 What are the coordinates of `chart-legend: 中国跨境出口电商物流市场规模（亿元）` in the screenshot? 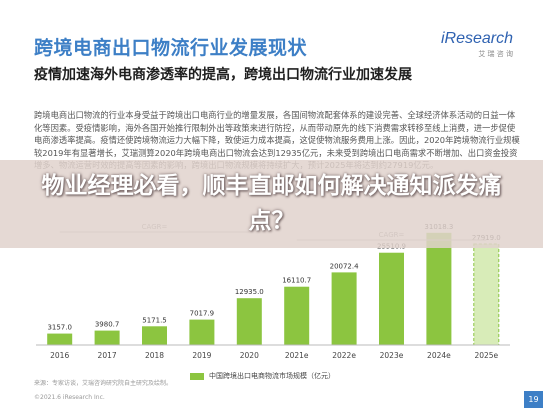 It's located at (262, 376).